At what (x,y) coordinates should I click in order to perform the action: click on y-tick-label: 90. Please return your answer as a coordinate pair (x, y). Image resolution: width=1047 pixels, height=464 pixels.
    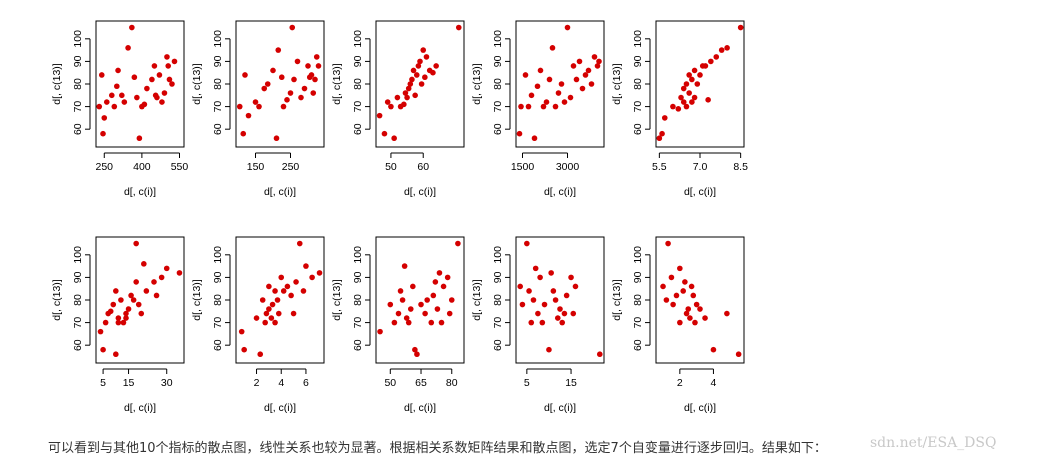
    Looking at the image, I should click on (638, 277).